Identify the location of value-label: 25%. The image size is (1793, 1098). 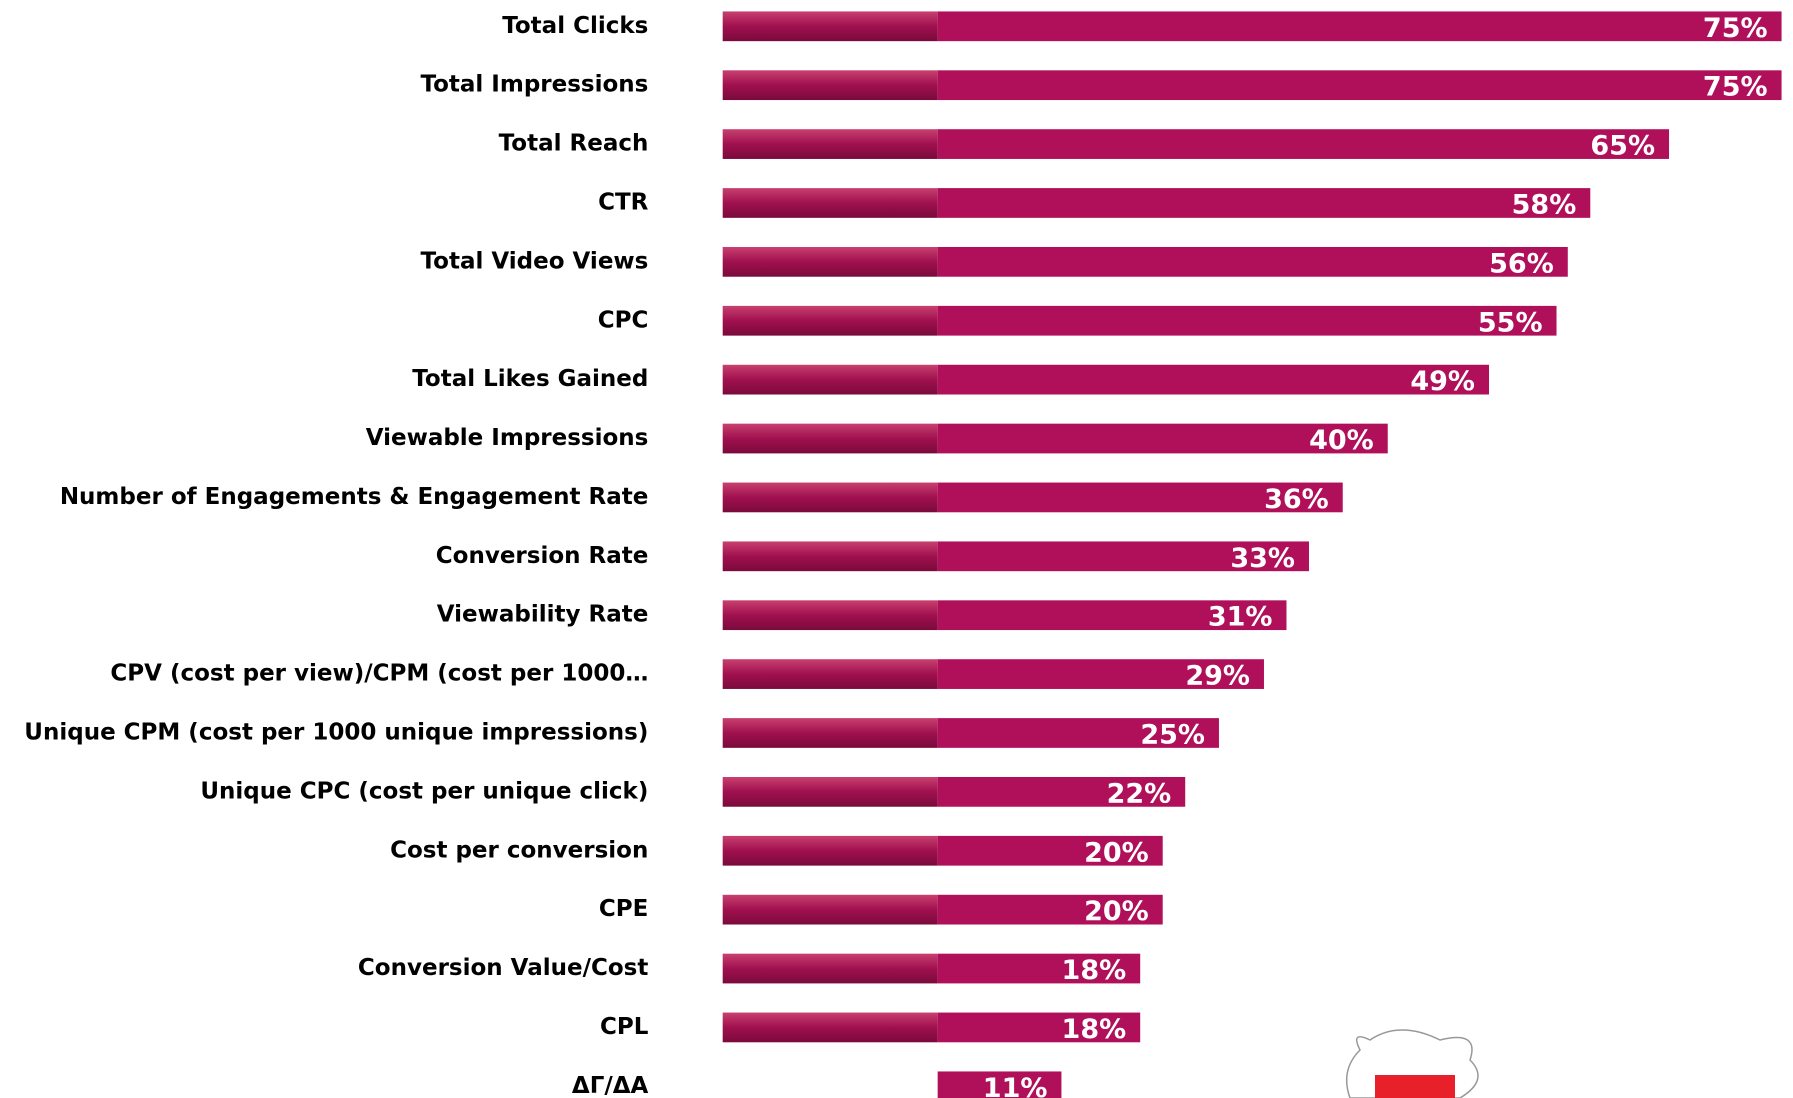
(1172, 734).